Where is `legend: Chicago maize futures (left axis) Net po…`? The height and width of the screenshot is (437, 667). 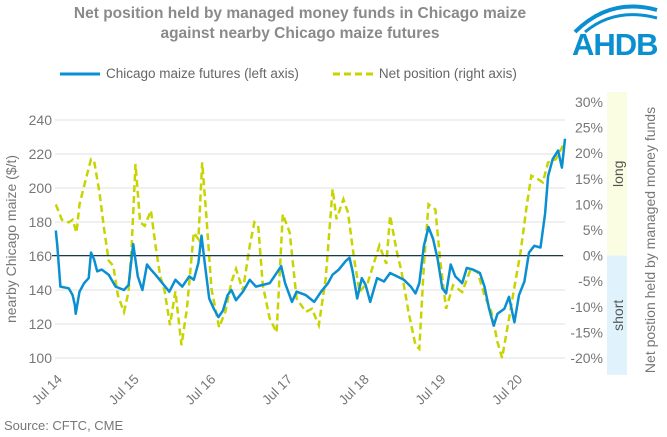 legend: Chicago maize futures (left axis) Net po… is located at coordinates (288, 74).